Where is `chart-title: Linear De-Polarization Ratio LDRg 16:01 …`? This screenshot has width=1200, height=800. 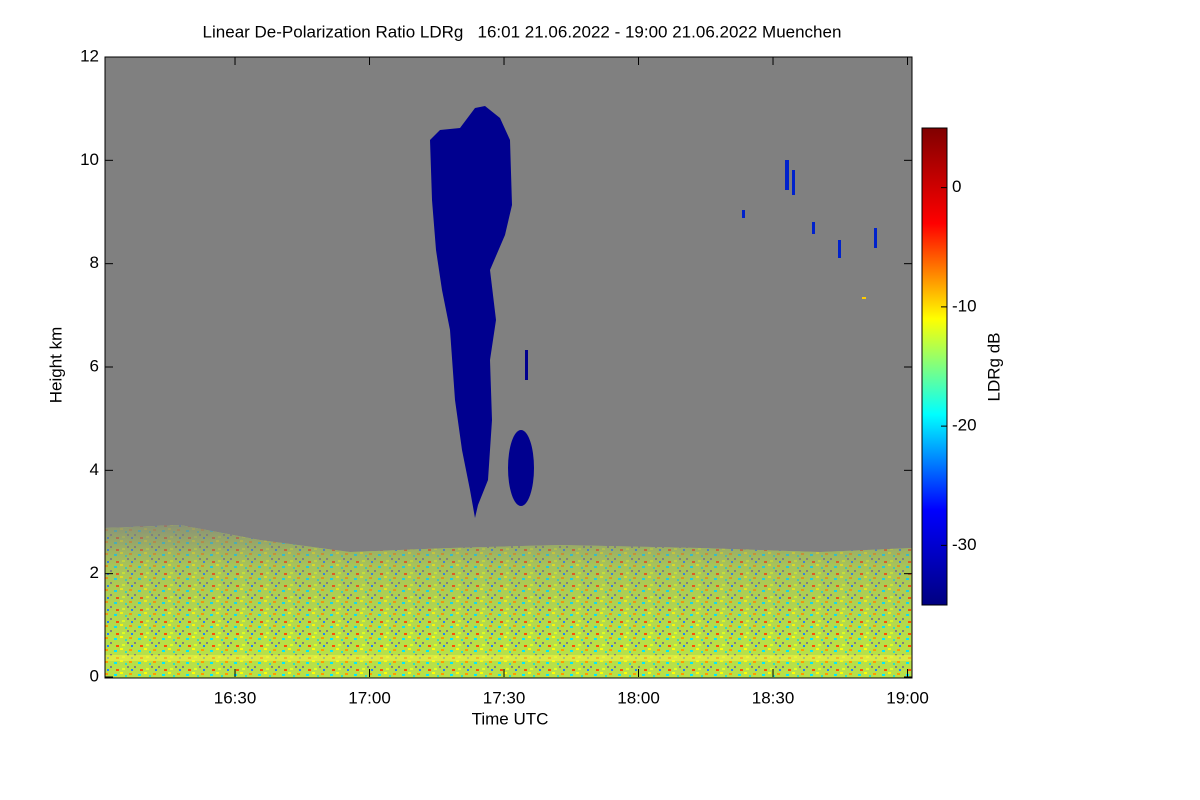
chart-title: Linear De-Polarization Ratio LDRg 16:01 … is located at coordinates (522, 31).